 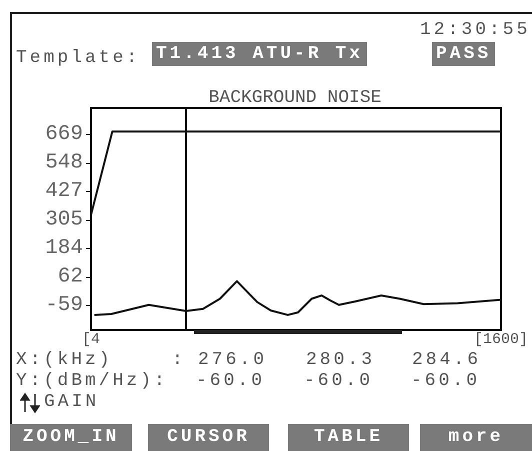 I want to click on text: 12:30:55, so click(x=475, y=30).